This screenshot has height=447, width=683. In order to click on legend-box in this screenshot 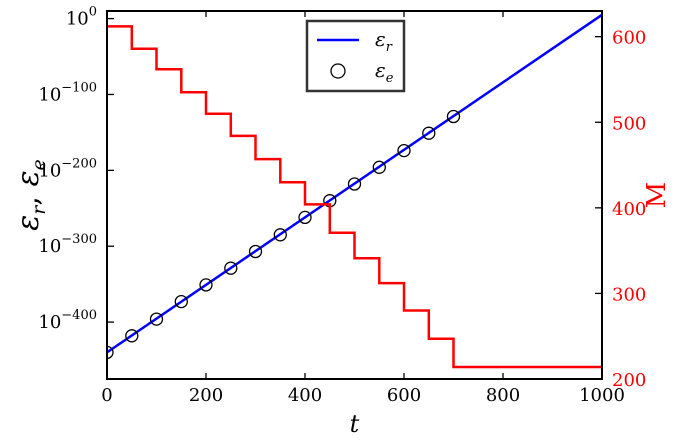, I will do `click(355, 56)`.